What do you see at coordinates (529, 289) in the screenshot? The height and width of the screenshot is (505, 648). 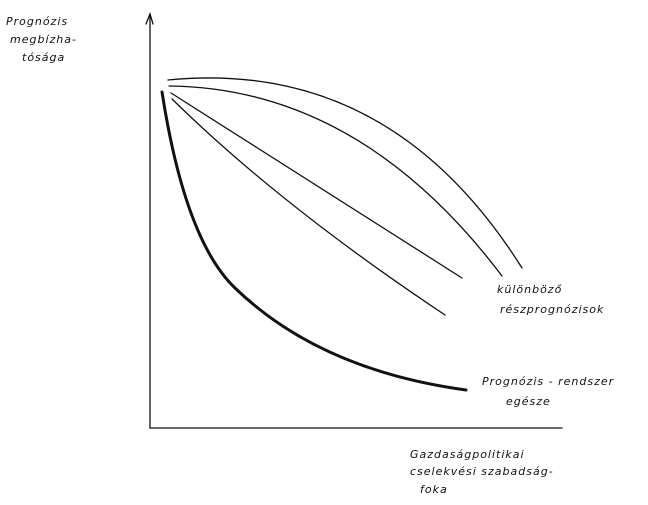 I see `annotations-line: különböző` at bounding box center [529, 289].